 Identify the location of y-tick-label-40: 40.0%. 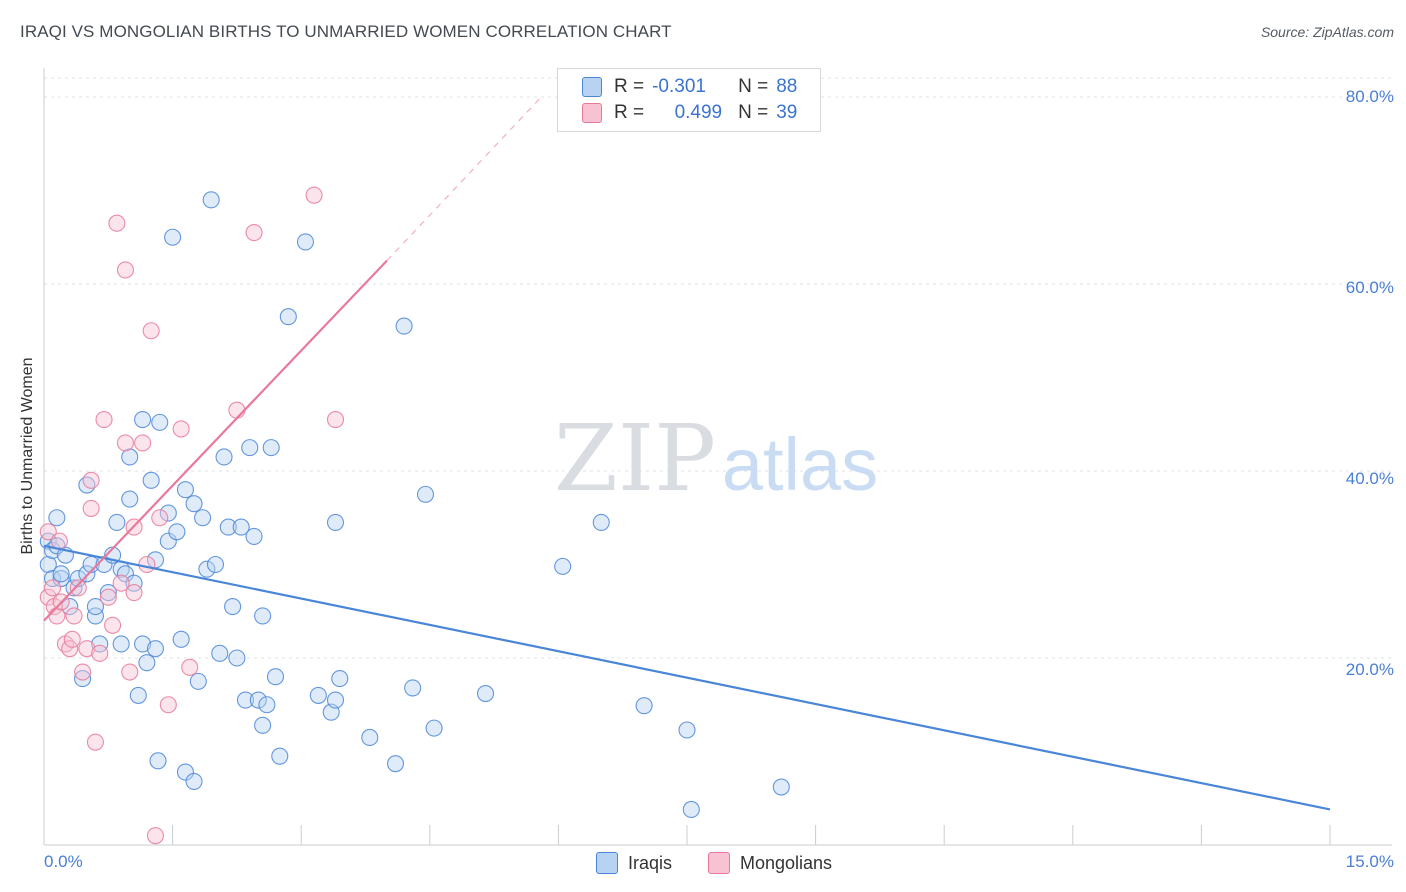
(1369, 478).